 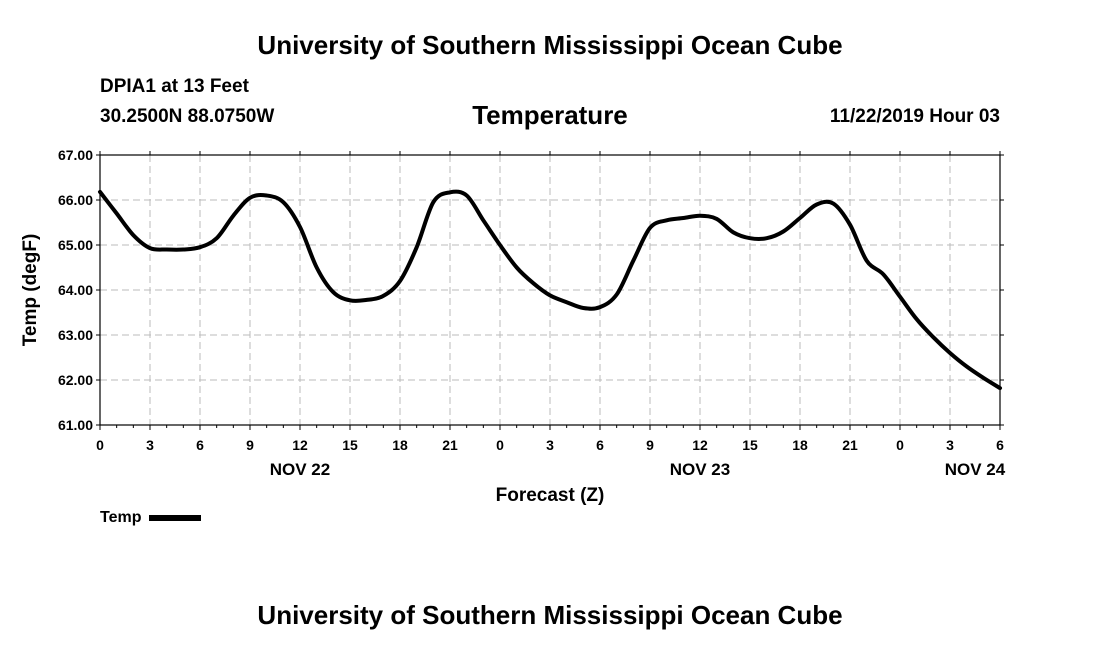 I want to click on y-tick-label: 65.00, so click(x=75, y=245).